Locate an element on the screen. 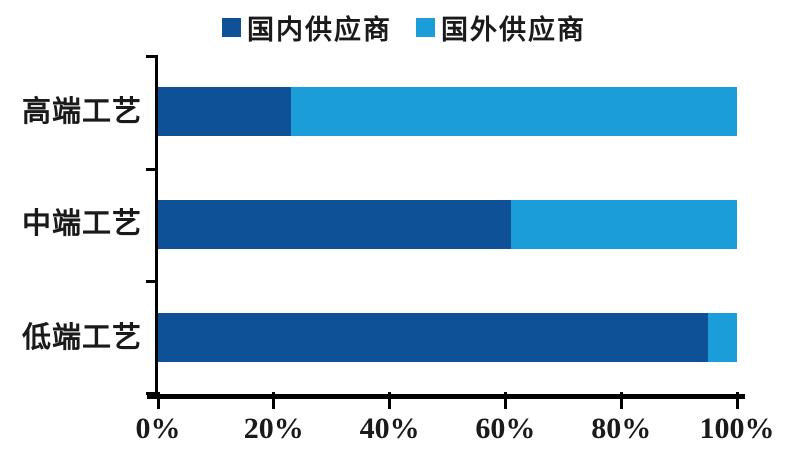 The height and width of the screenshot is (451, 800). legend-swatch-domestic is located at coordinates (231, 27).